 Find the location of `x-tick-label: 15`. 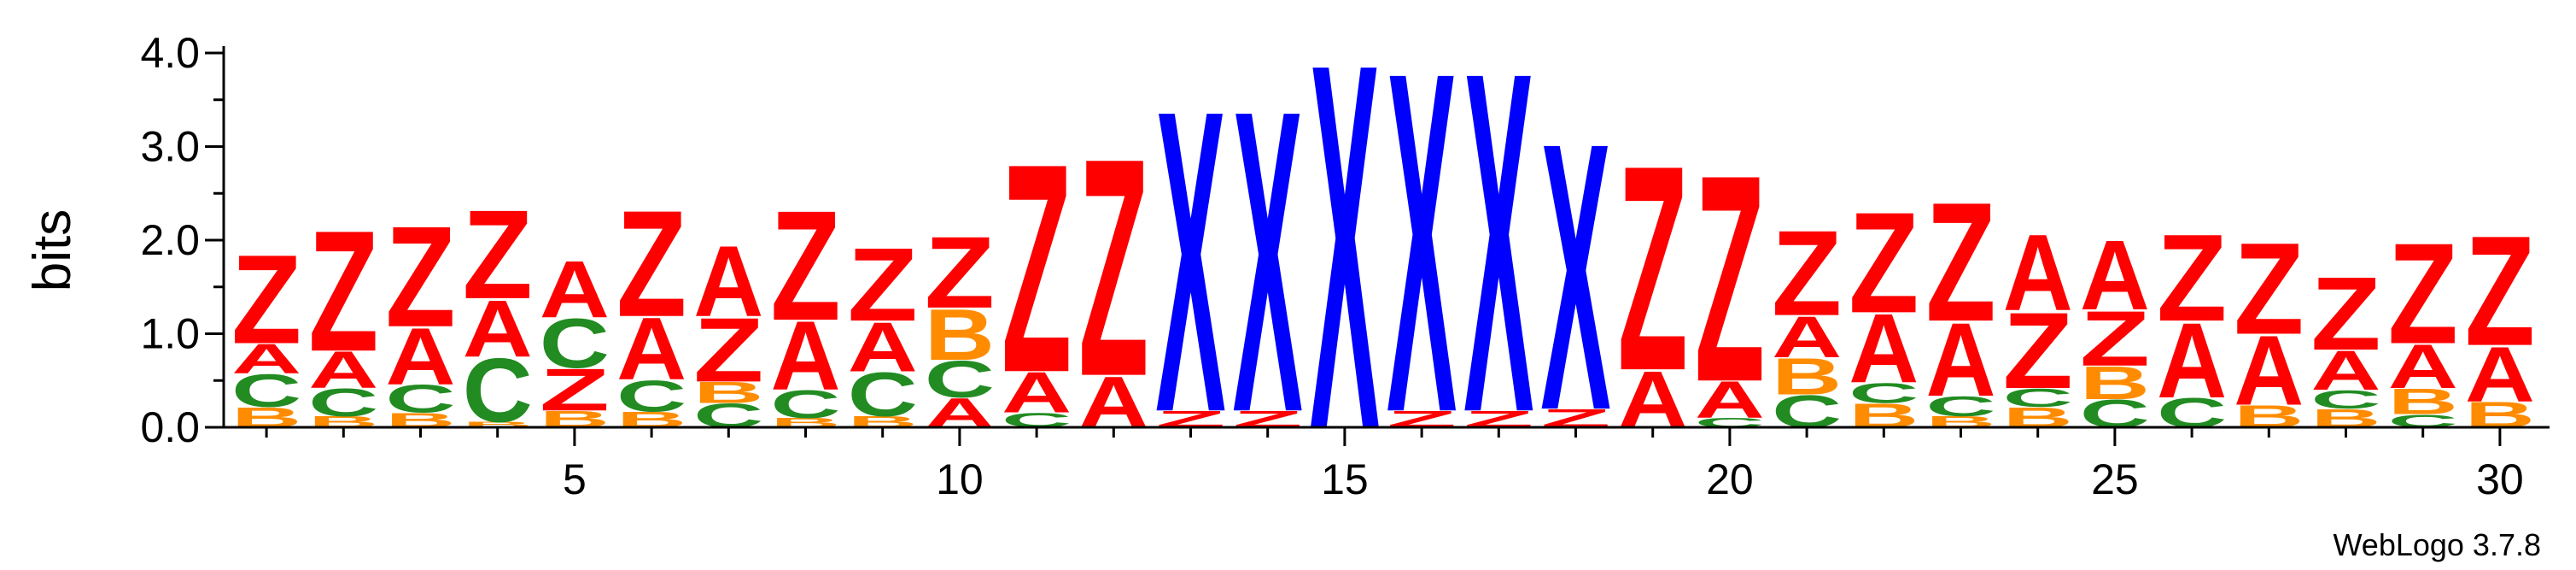

x-tick-label: 15 is located at coordinates (1345, 479).